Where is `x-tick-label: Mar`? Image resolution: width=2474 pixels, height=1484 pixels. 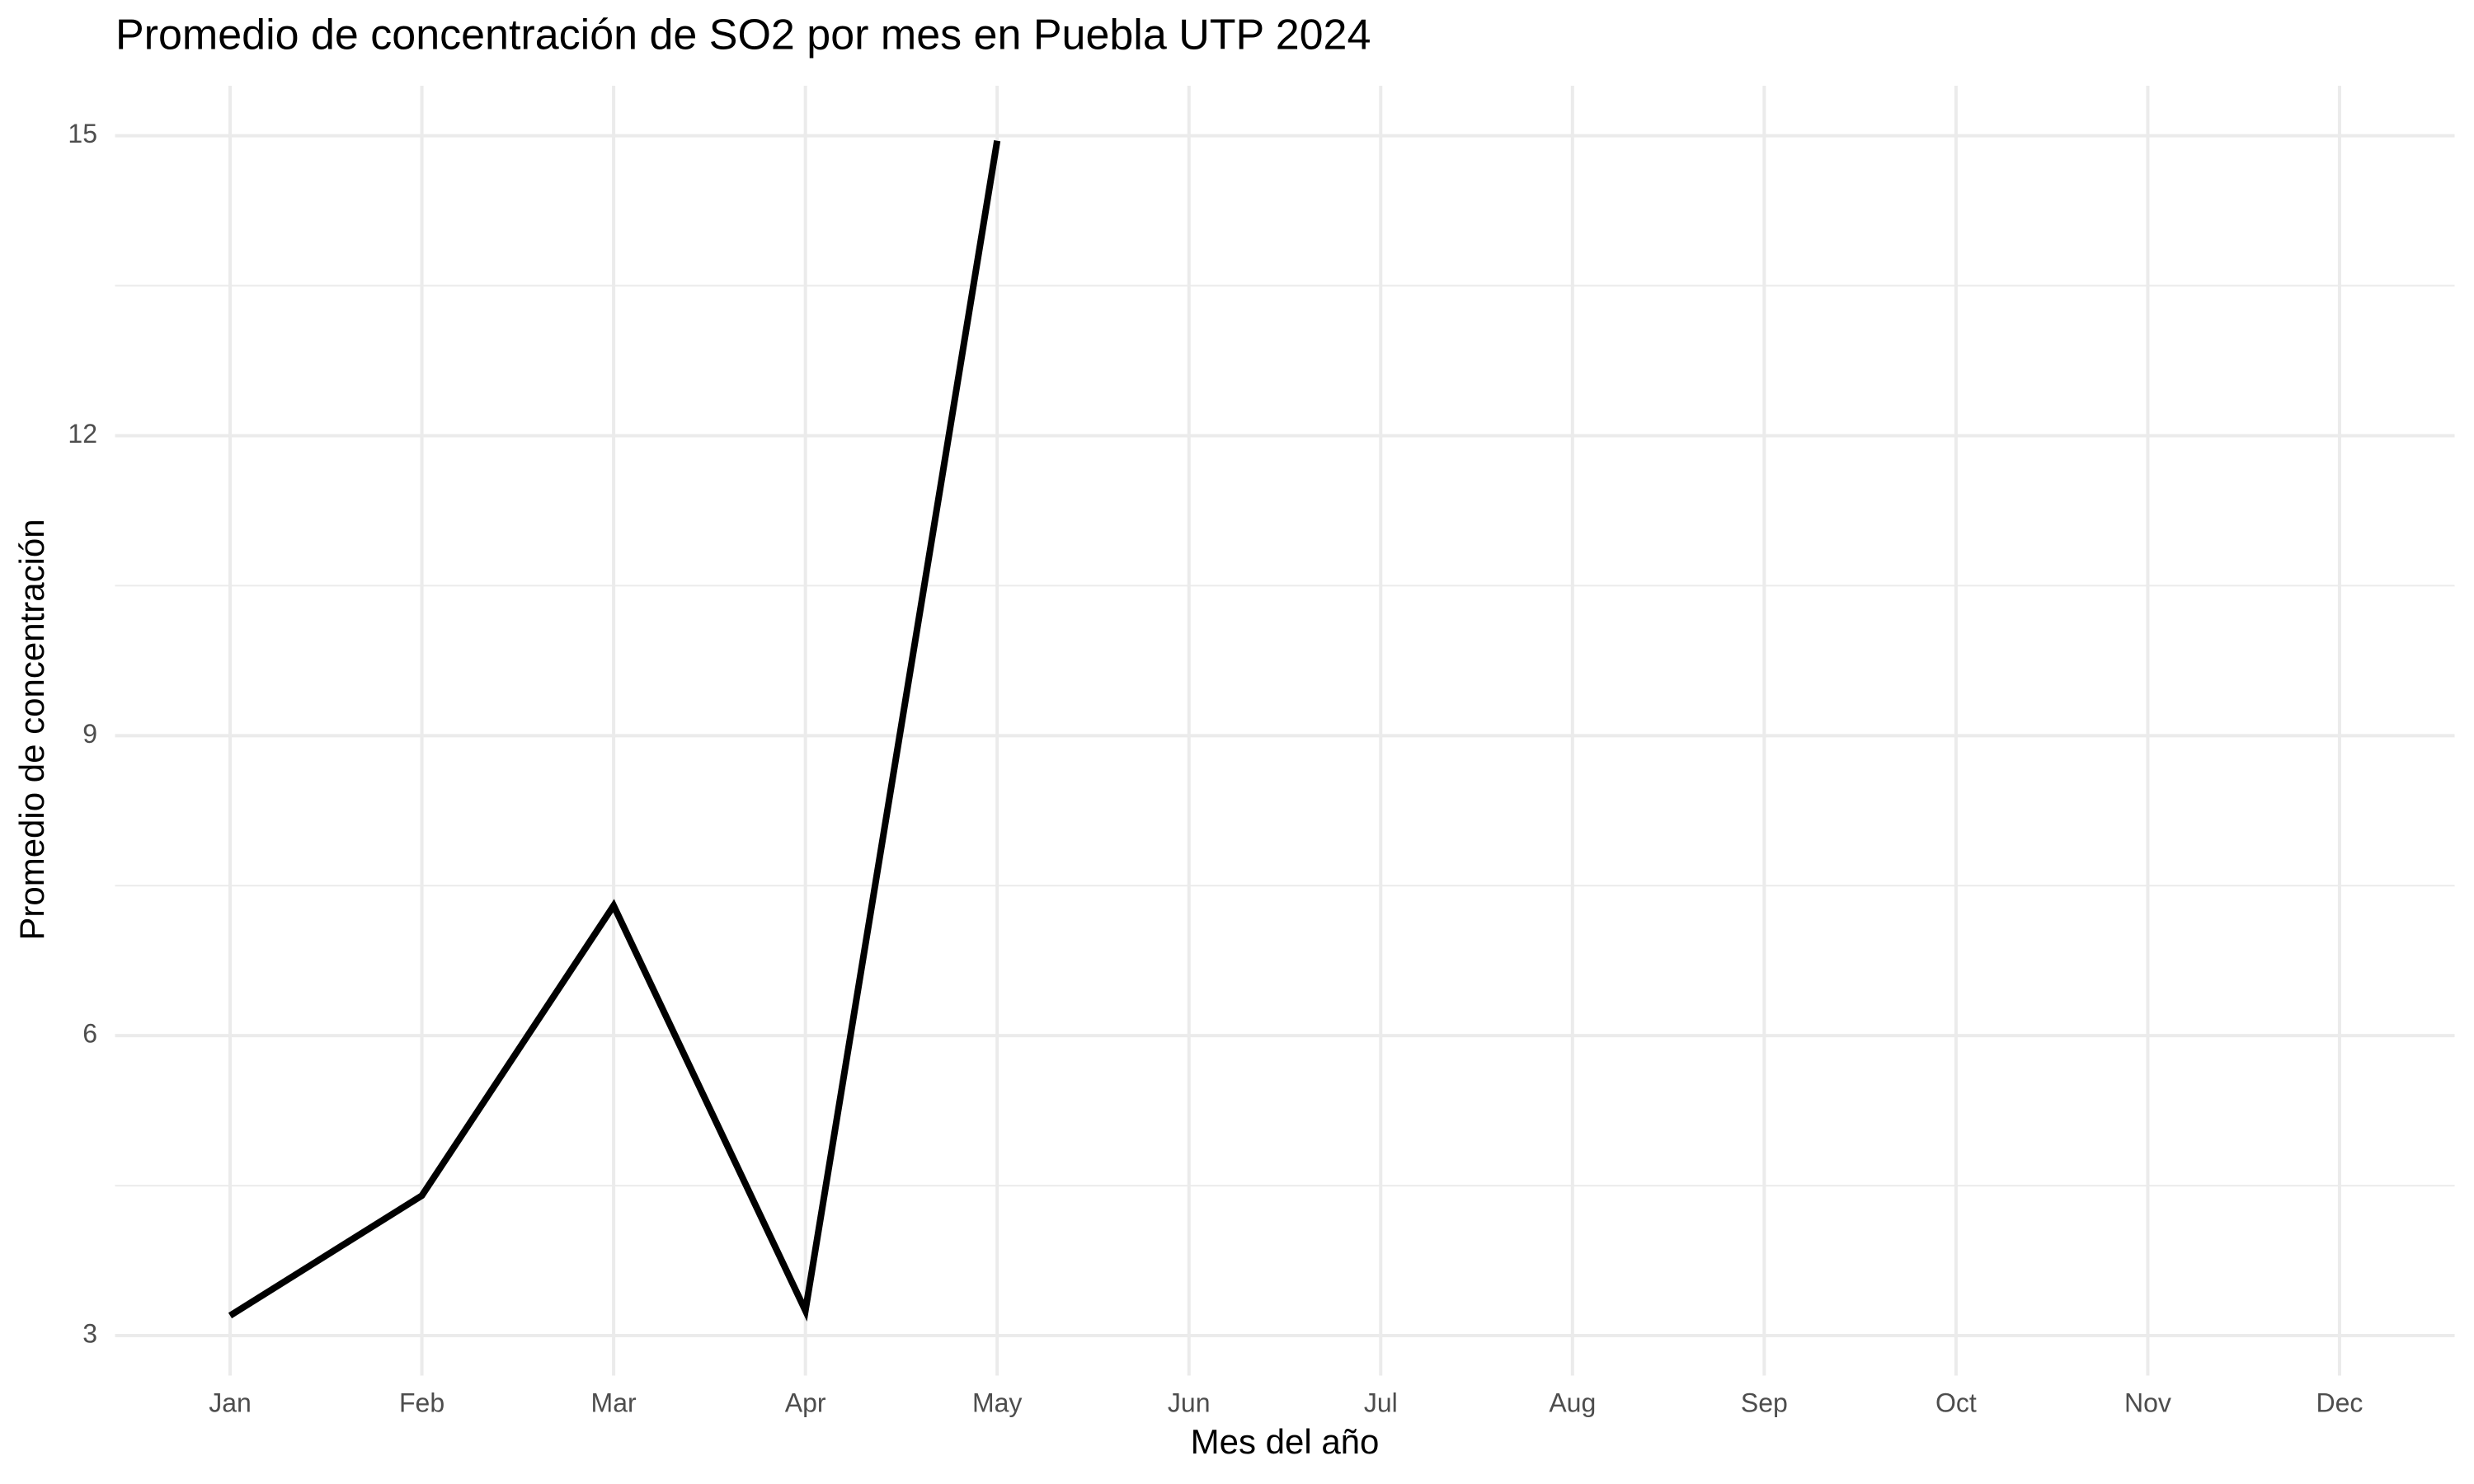 x-tick-label: Mar is located at coordinates (614, 1402).